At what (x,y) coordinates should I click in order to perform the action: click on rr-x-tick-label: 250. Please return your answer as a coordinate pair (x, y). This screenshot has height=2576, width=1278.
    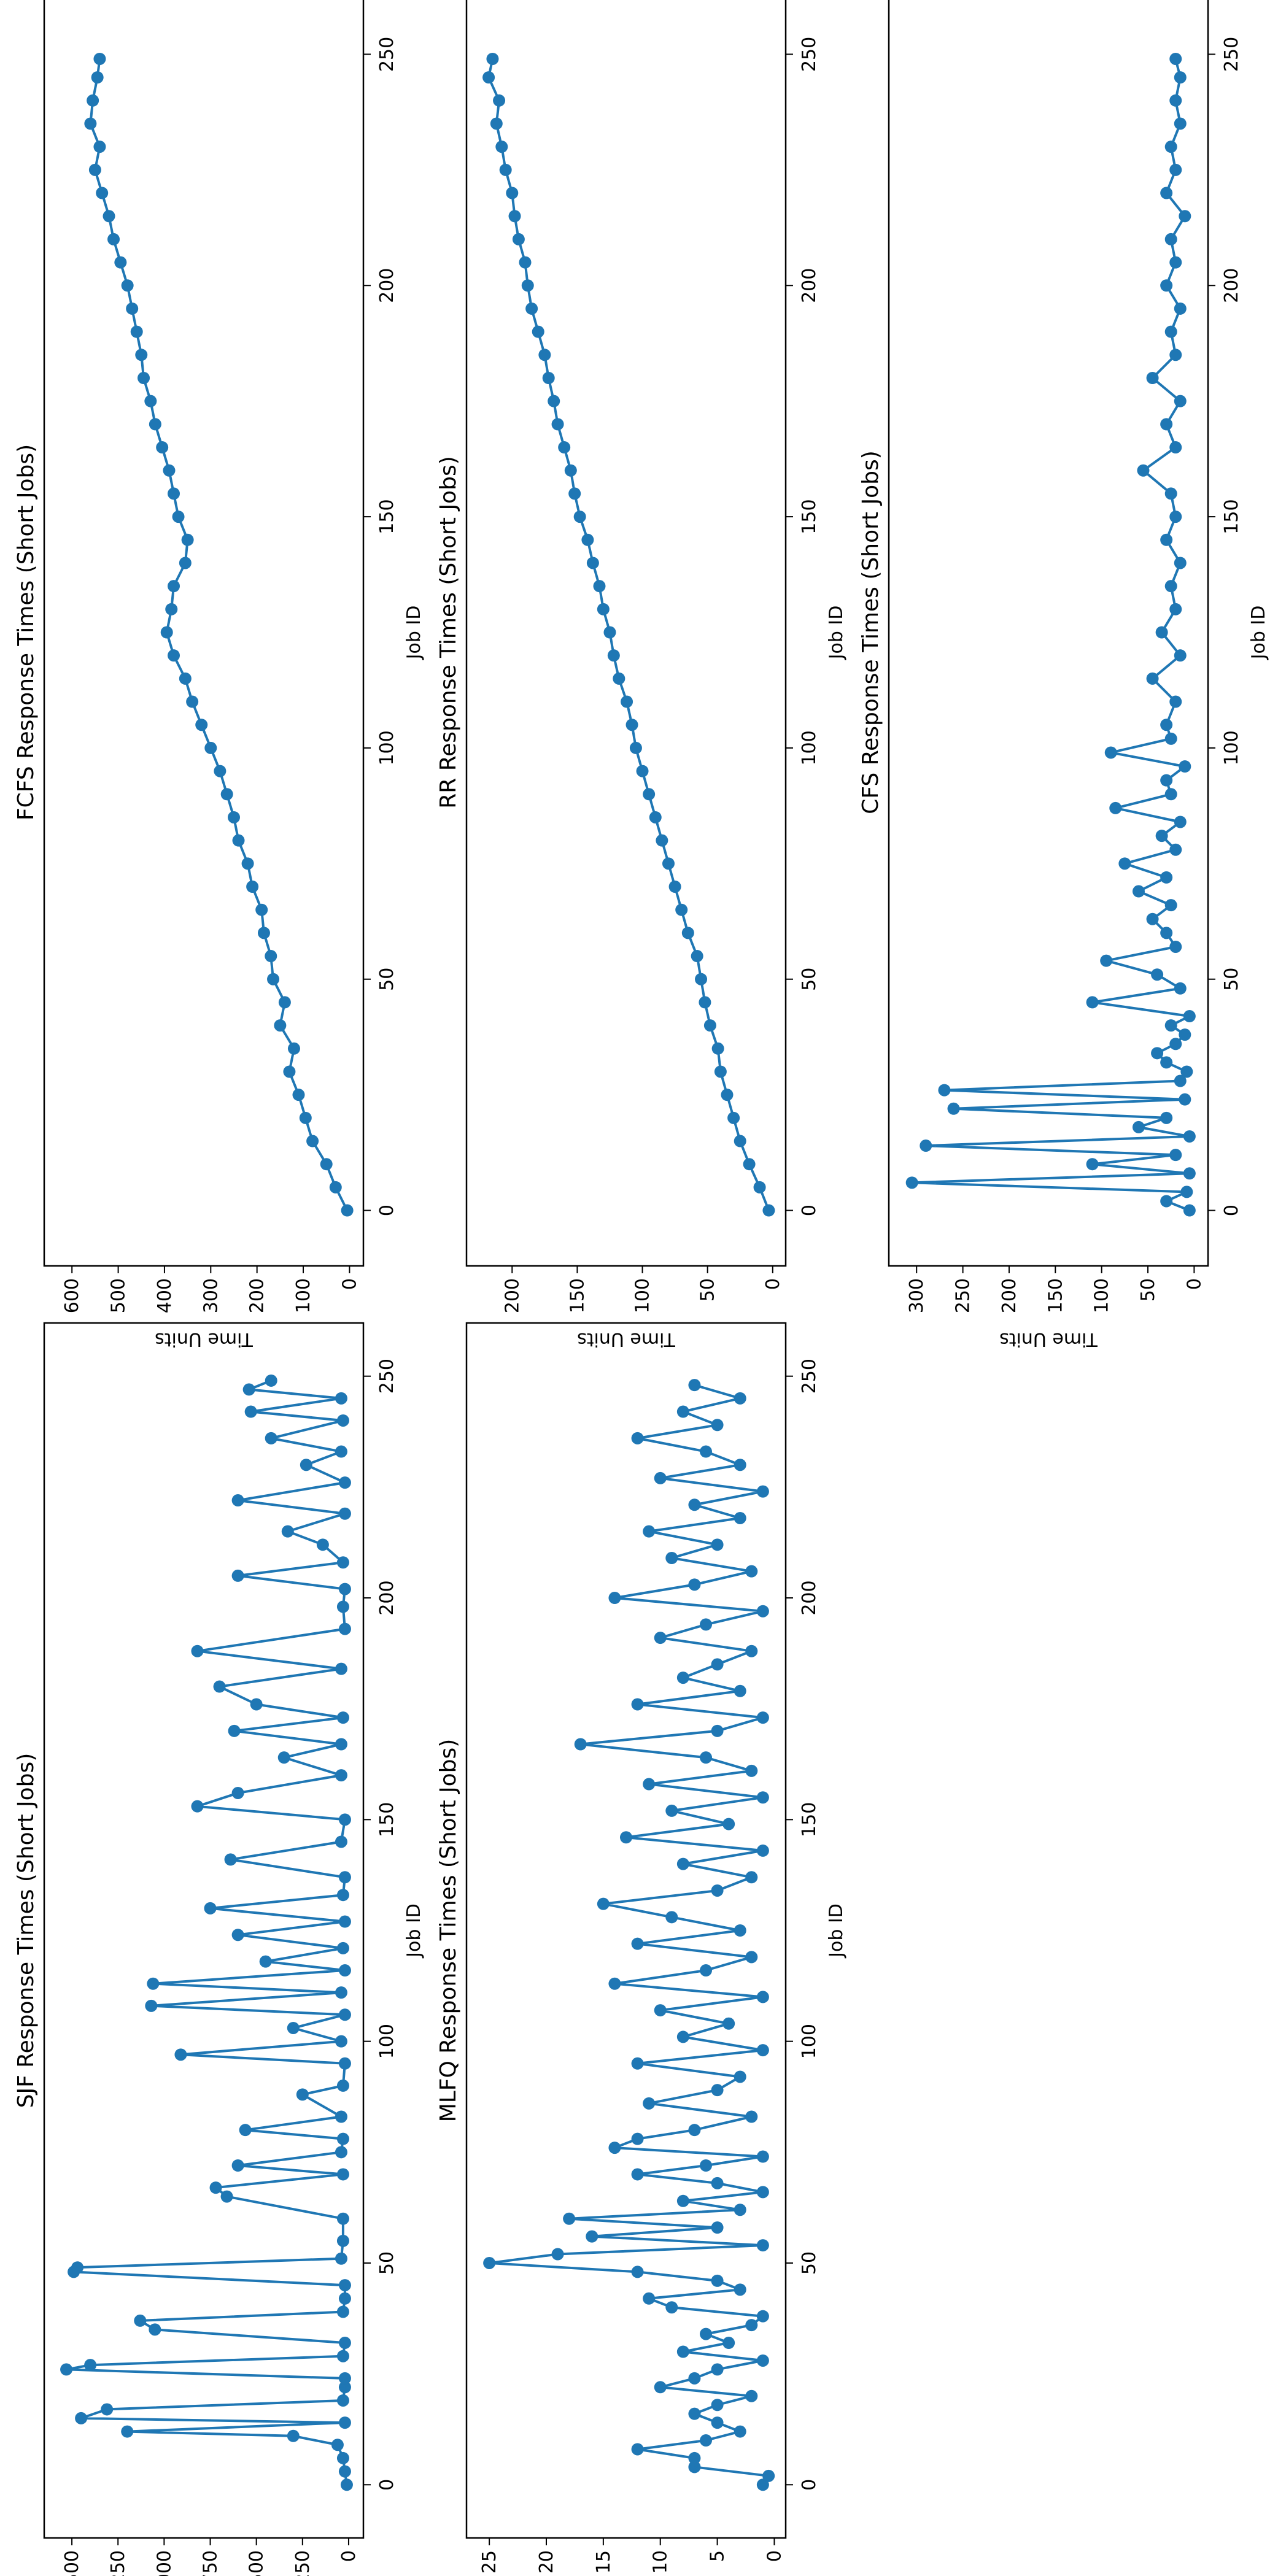
    Looking at the image, I should click on (809, 54).